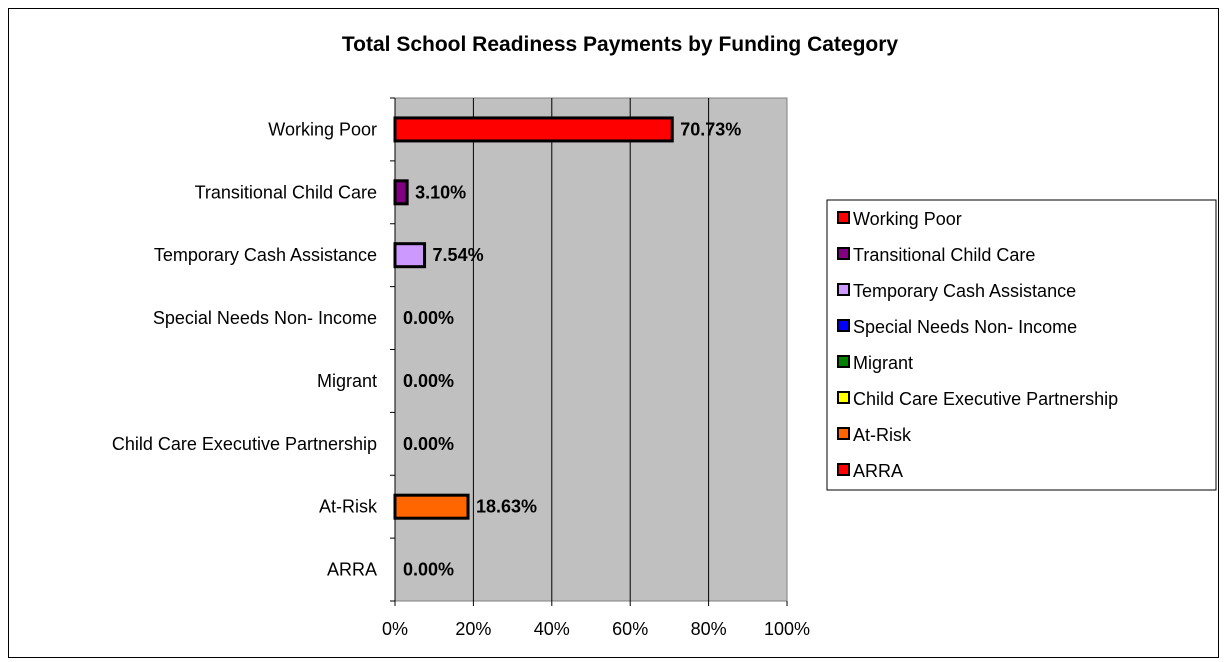  Describe the element at coordinates (286, 192) in the screenshot. I see `category-label: Transitional Child Care` at that location.